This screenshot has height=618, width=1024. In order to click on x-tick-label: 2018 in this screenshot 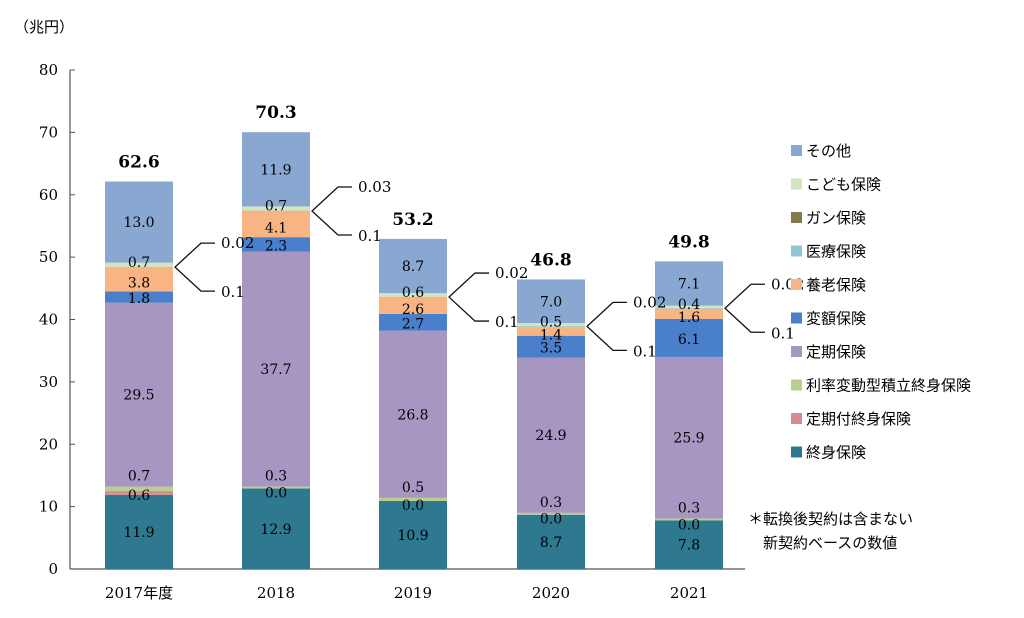, I will do `click(276, 593)`.